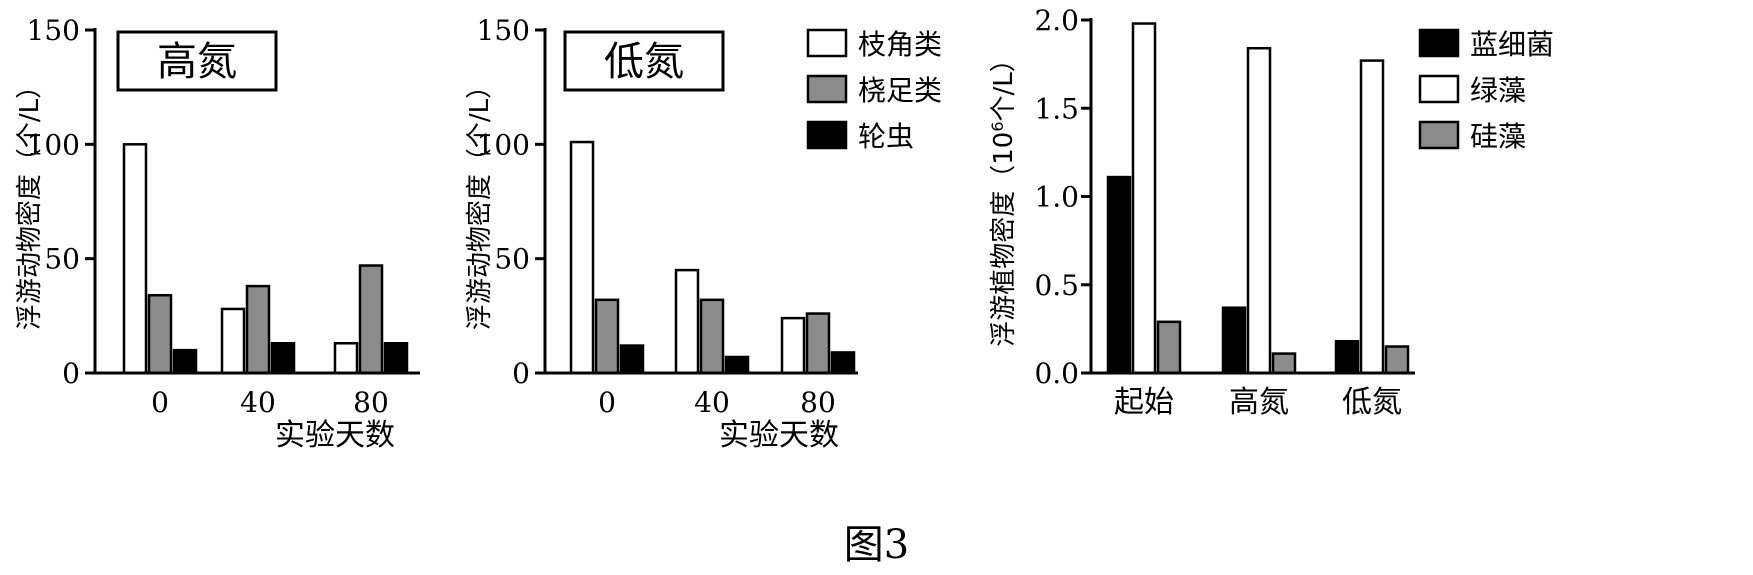  Describe the element at coordinates (1056, 108) in the screenshot. I see `y-tick-label: 1.5` at that location.